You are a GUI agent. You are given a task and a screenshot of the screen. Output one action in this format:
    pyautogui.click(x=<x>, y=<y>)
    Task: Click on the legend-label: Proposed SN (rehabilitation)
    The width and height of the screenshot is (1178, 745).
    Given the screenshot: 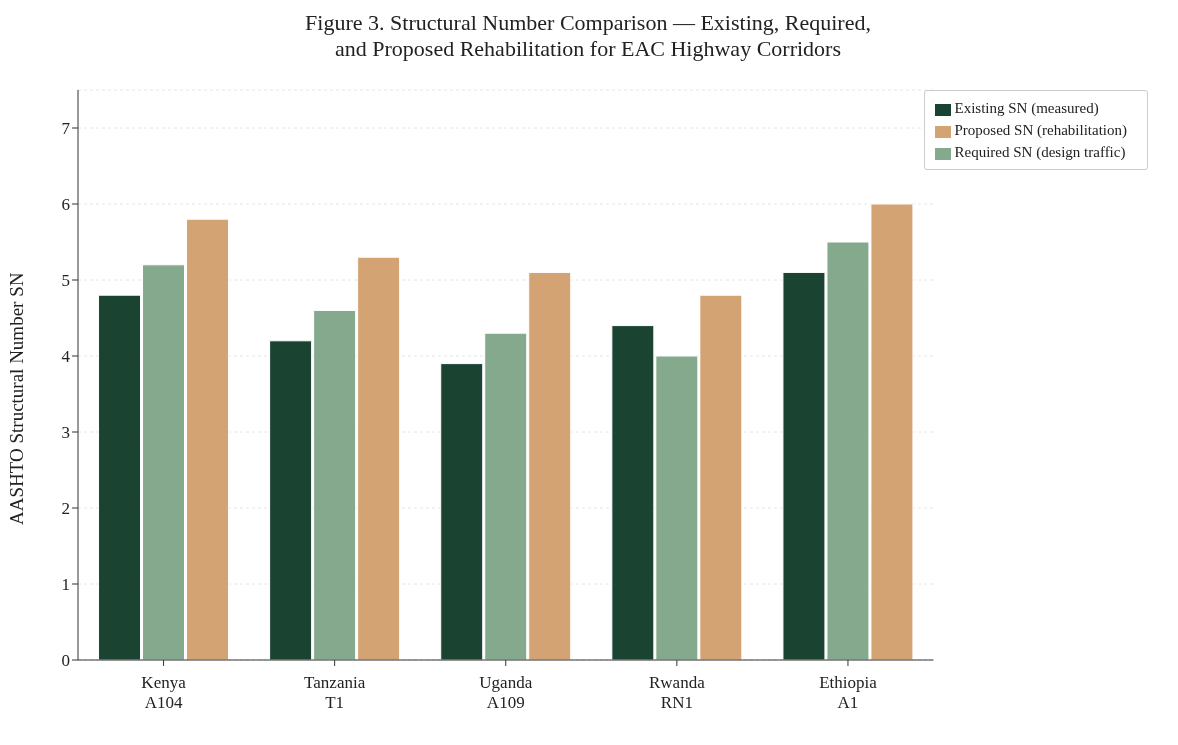 What is the action you would take?
    pyautogui.click(x=1040, y=130)
    